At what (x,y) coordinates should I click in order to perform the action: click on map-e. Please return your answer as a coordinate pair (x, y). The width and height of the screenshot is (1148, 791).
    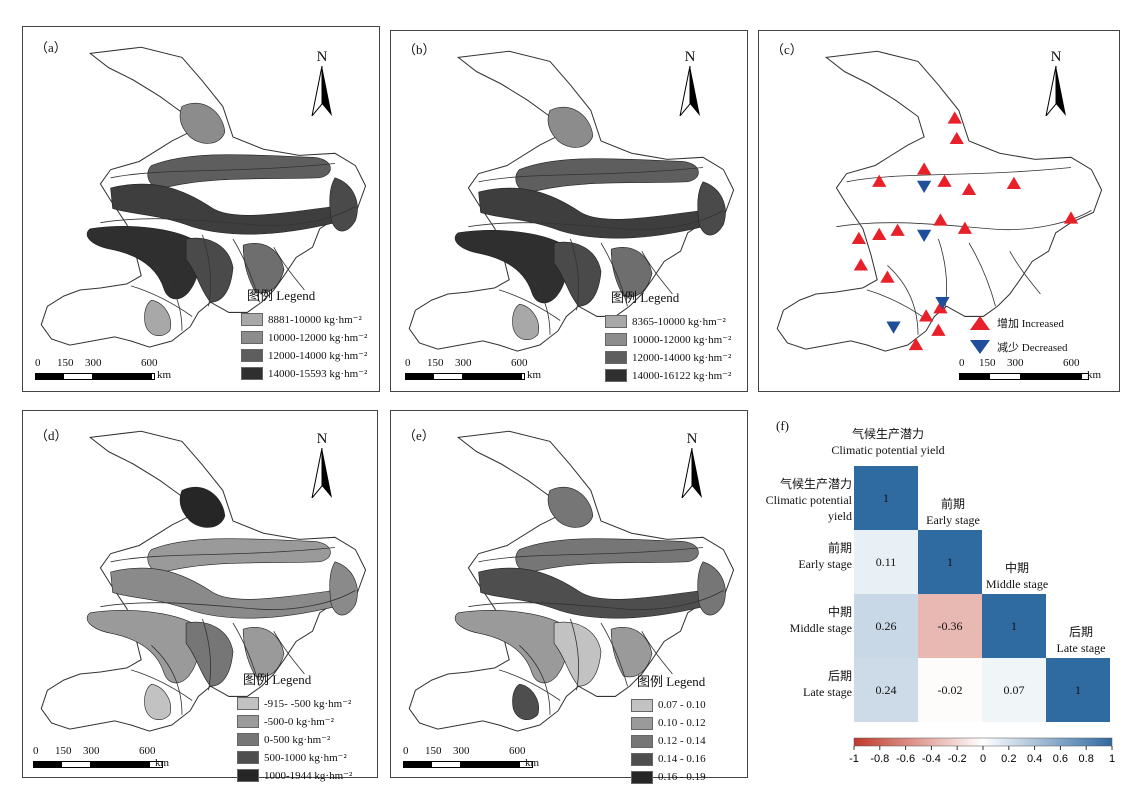
    Looking at the image, I should click on (571, 581).